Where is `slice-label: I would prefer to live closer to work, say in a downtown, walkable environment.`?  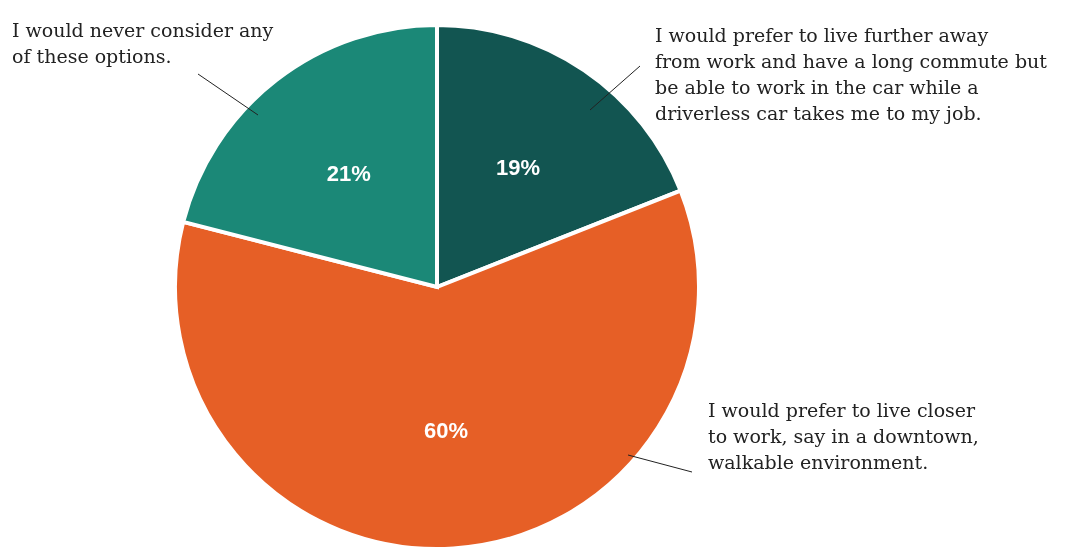
slice-label: I would prefer to live closer to work, say in a downtown, walkable environment. is located at coordinates (843, 436).